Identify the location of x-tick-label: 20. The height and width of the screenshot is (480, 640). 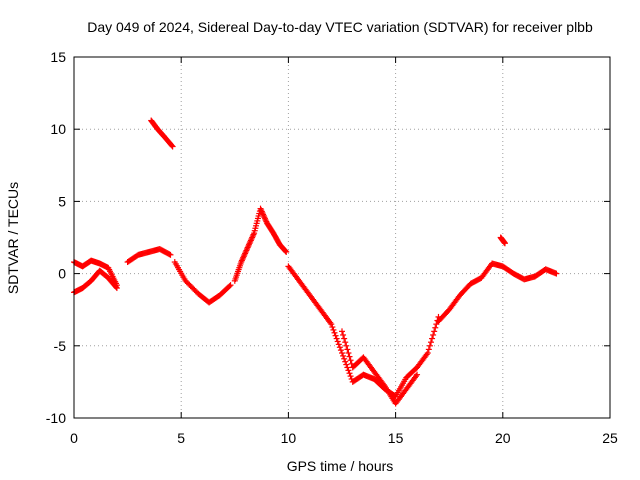
(503, 438).